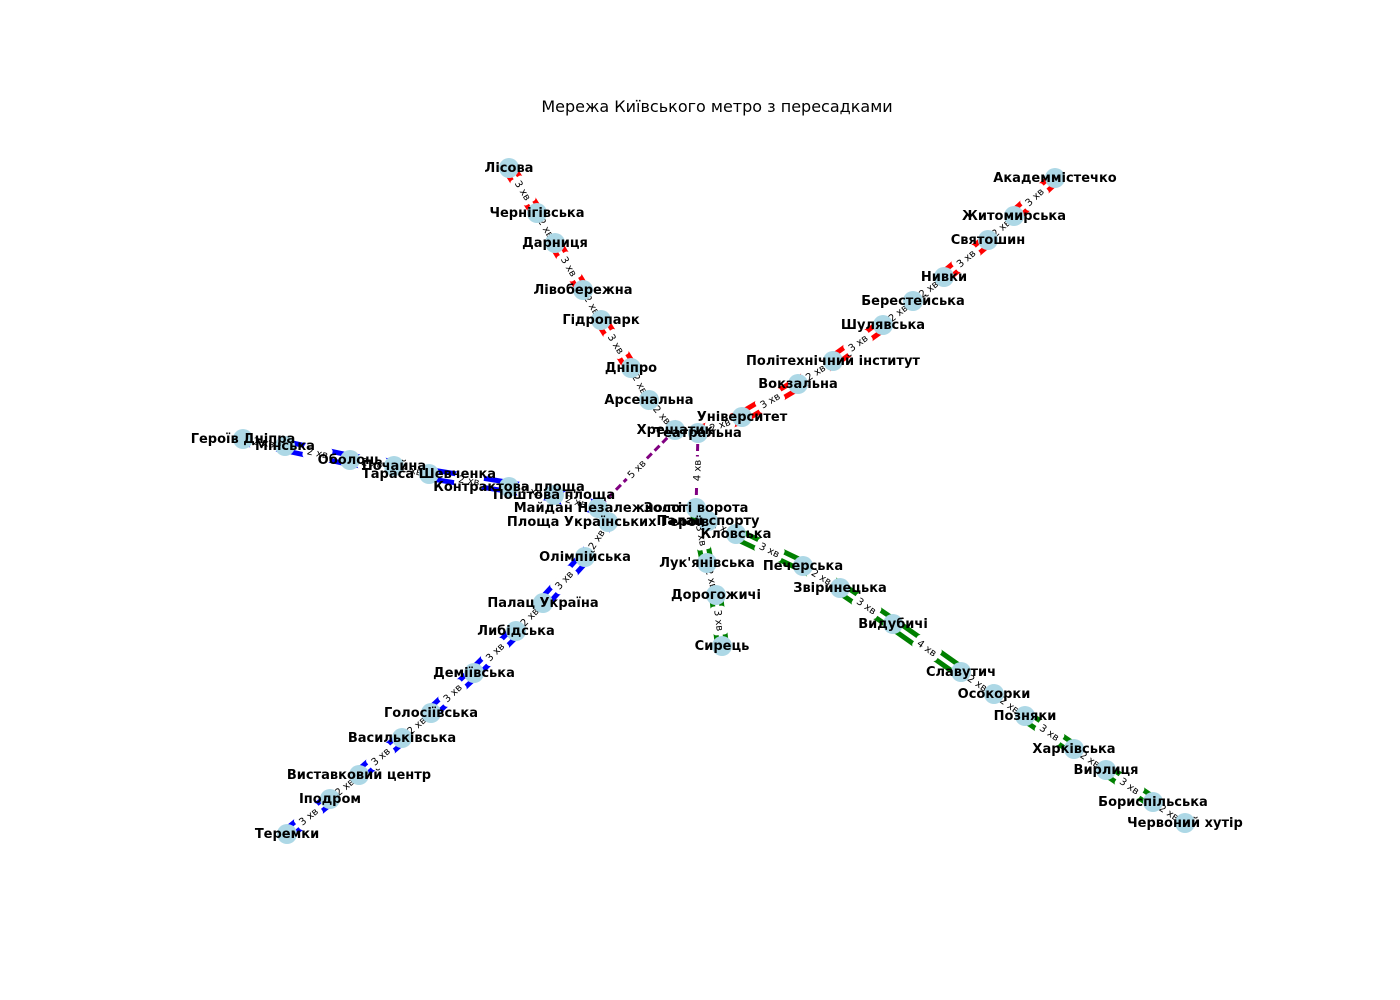 The height and width of the screenshot is (1000, 1400). I want to click on station-label: Лісова, so click(509, 168).